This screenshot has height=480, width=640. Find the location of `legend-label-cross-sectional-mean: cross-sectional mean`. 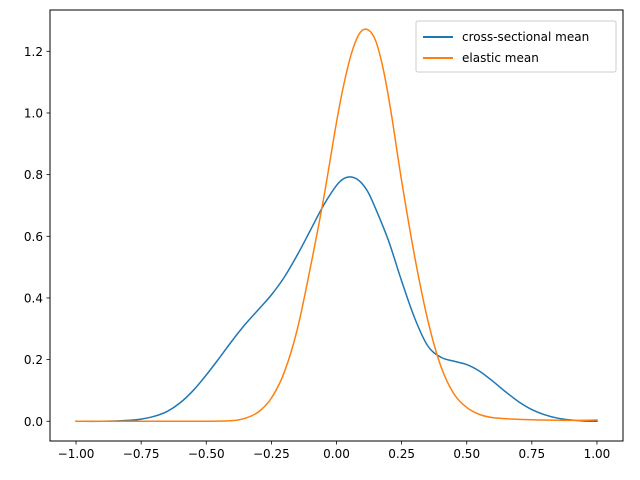

legend-label-cross-sectional-mean: cross-sectional mean is located at coordinates (525, 37).